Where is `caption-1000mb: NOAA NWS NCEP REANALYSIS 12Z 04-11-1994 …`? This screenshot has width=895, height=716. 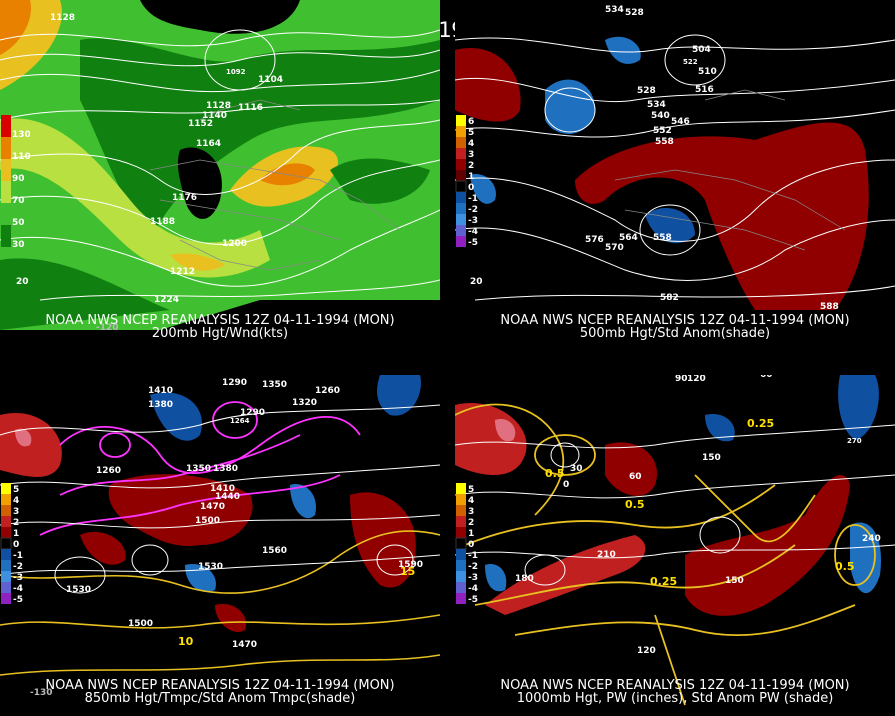
caption-1000mb: NOAA NWS NCEP REANALYSIS 12Z 04-11-1994 … is located at coordinates (675, 692).